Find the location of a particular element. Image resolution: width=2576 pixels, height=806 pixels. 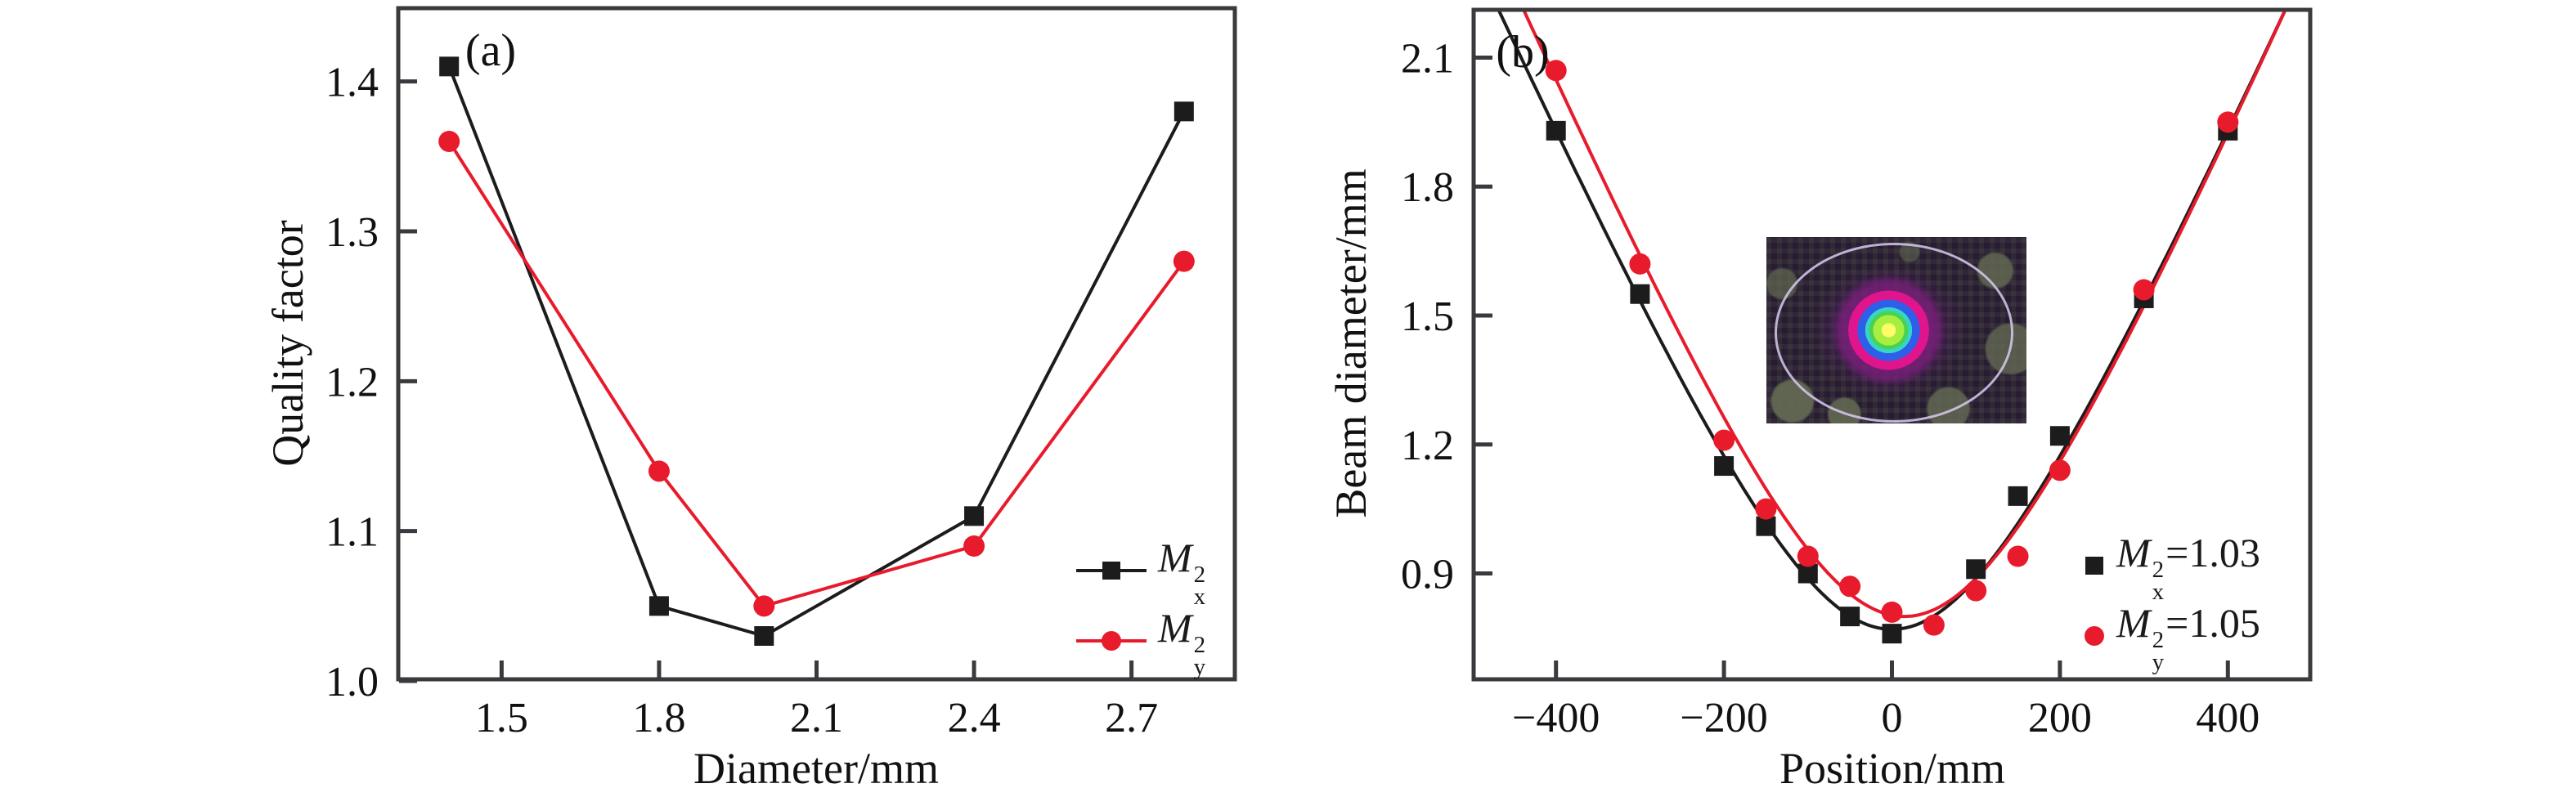

svg-text: 400 is located at coordinates (2228, 718).